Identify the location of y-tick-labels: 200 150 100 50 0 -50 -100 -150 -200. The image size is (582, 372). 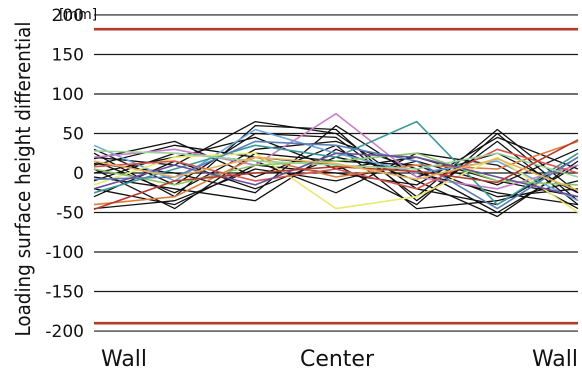
(64, 174).